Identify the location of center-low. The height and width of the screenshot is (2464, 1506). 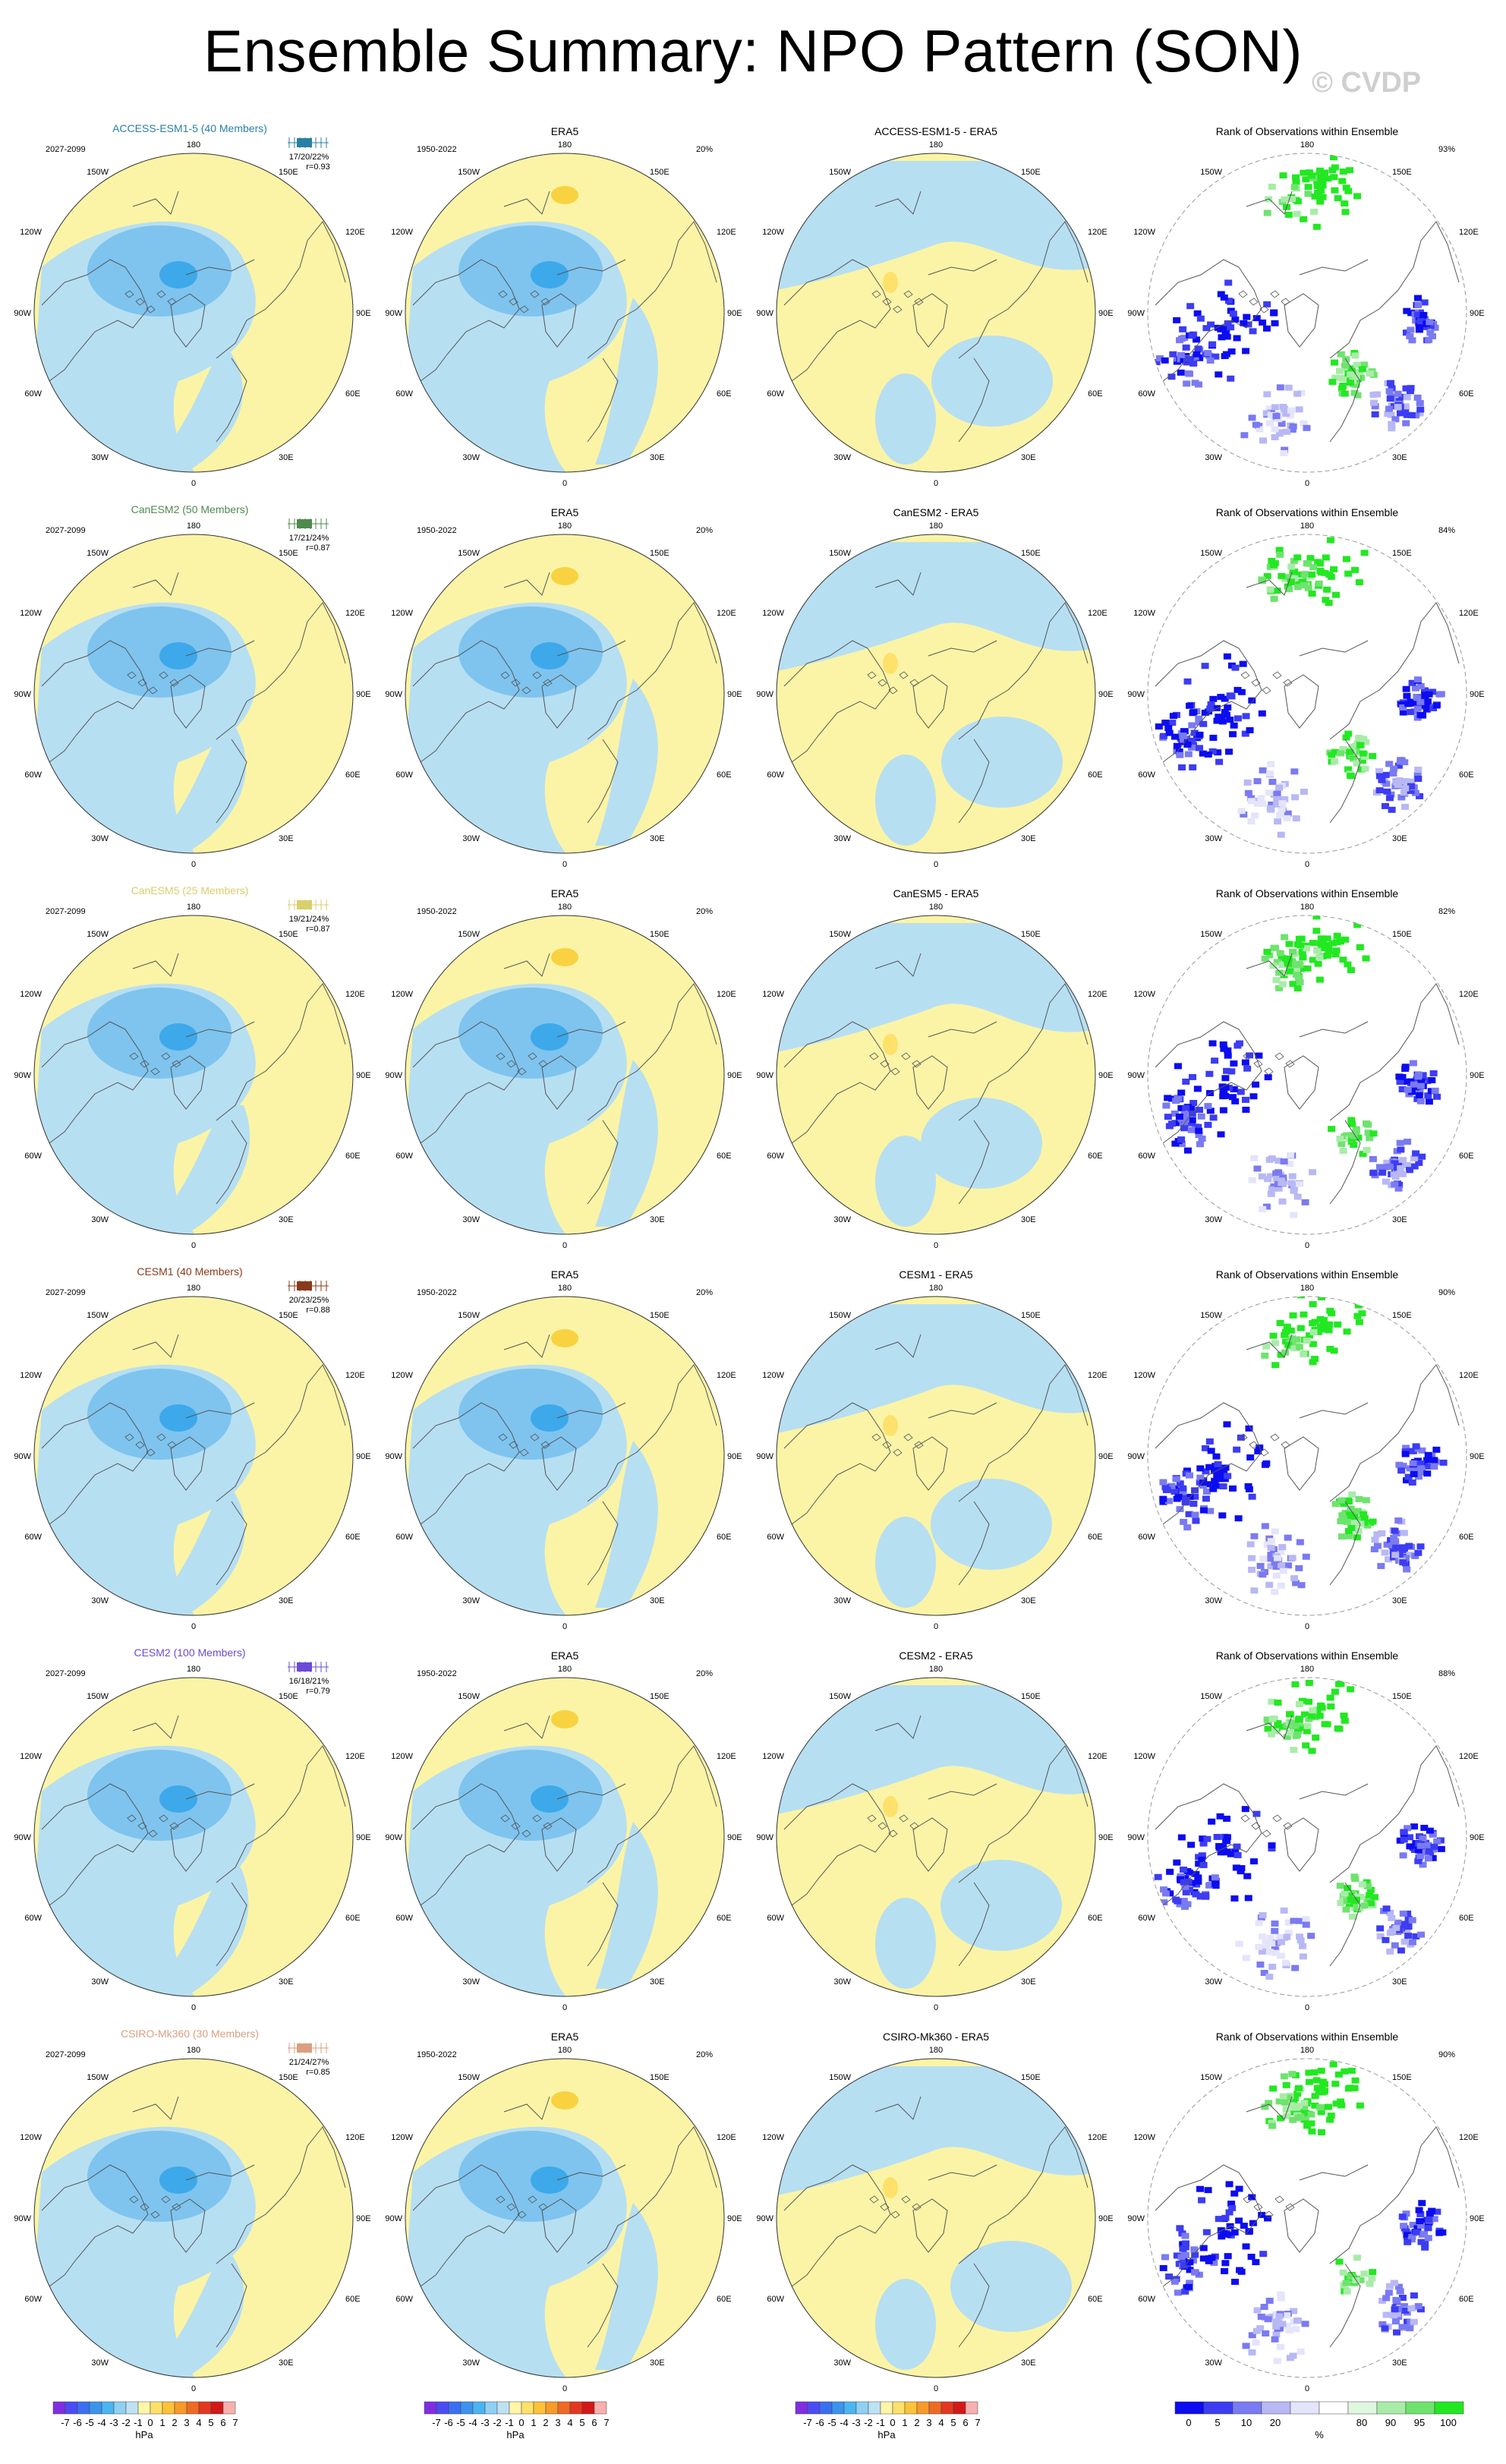
(178, 1037).